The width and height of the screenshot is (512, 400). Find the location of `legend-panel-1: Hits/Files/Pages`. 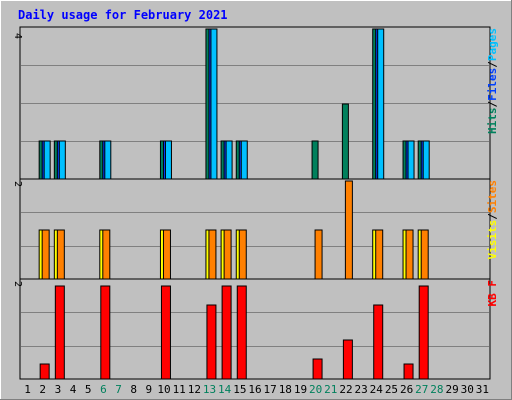

legend-panel-1: Hits/Files/Pages is located at coordinates (492, 81).